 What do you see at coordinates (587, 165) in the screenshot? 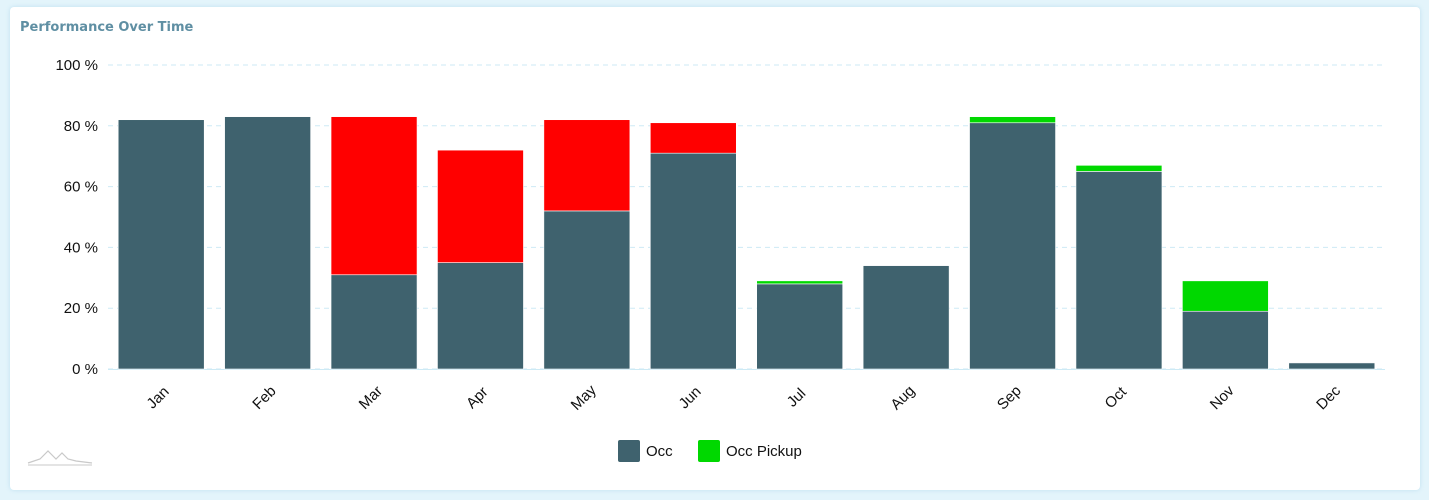
I see `bar-series-2-may` at bounding box center [587, 165].